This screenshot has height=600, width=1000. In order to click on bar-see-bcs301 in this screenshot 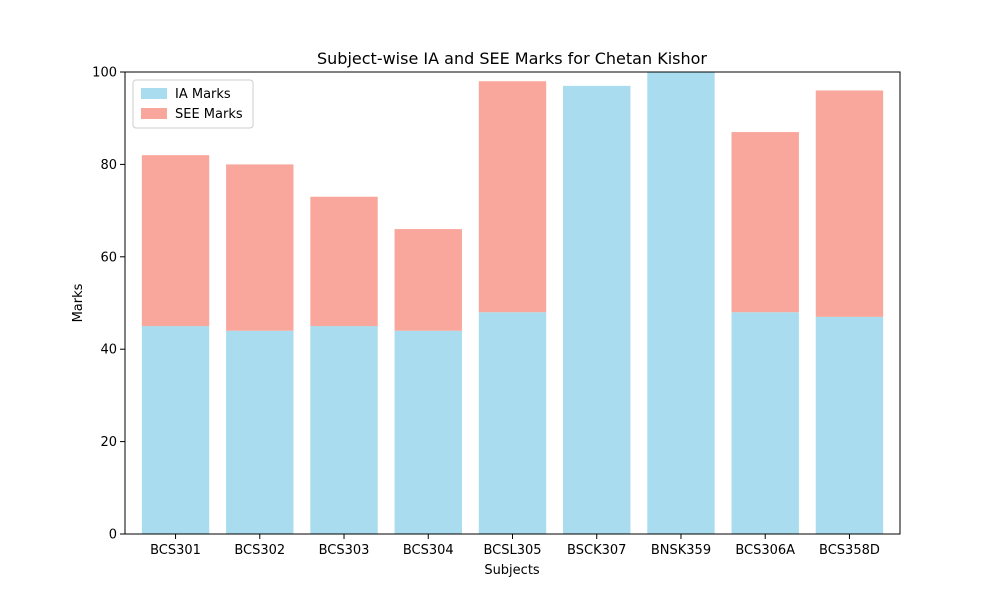, I will do `click(175, 241)`.